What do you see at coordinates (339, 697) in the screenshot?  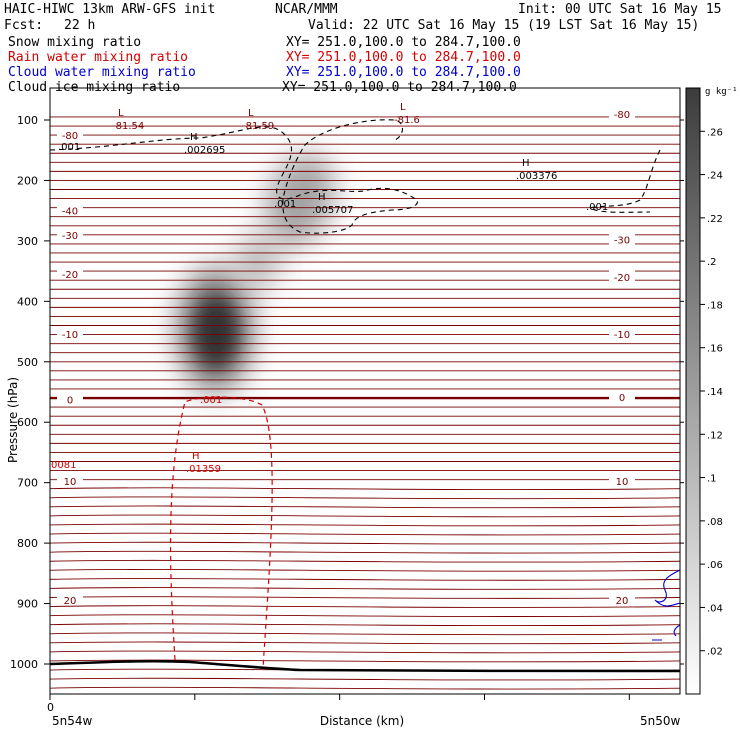 I see `x-axis` at bounding box center [339, 697].